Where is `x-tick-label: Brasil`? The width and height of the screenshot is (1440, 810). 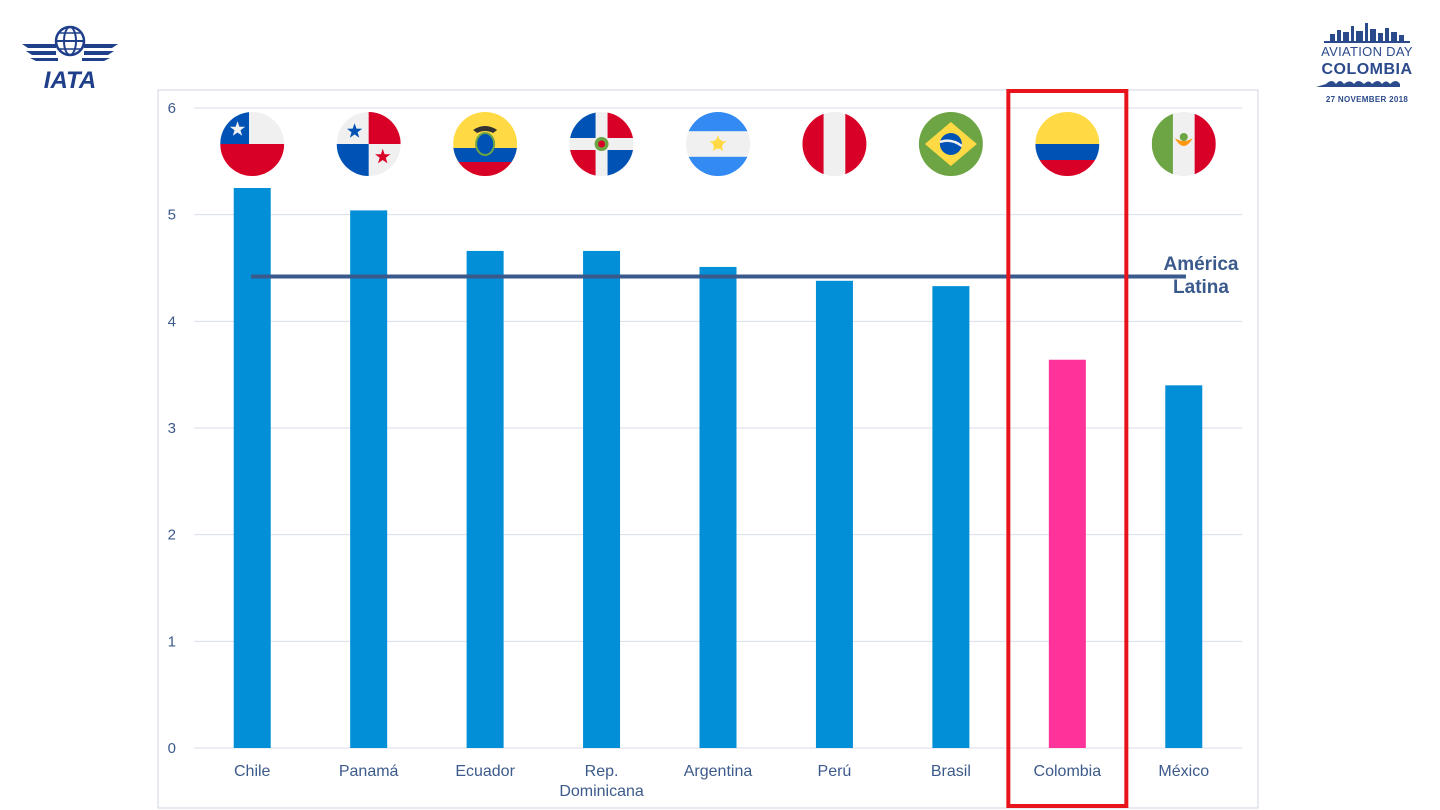 x-tick-label: Brasil is located at coordinates (951, 771).